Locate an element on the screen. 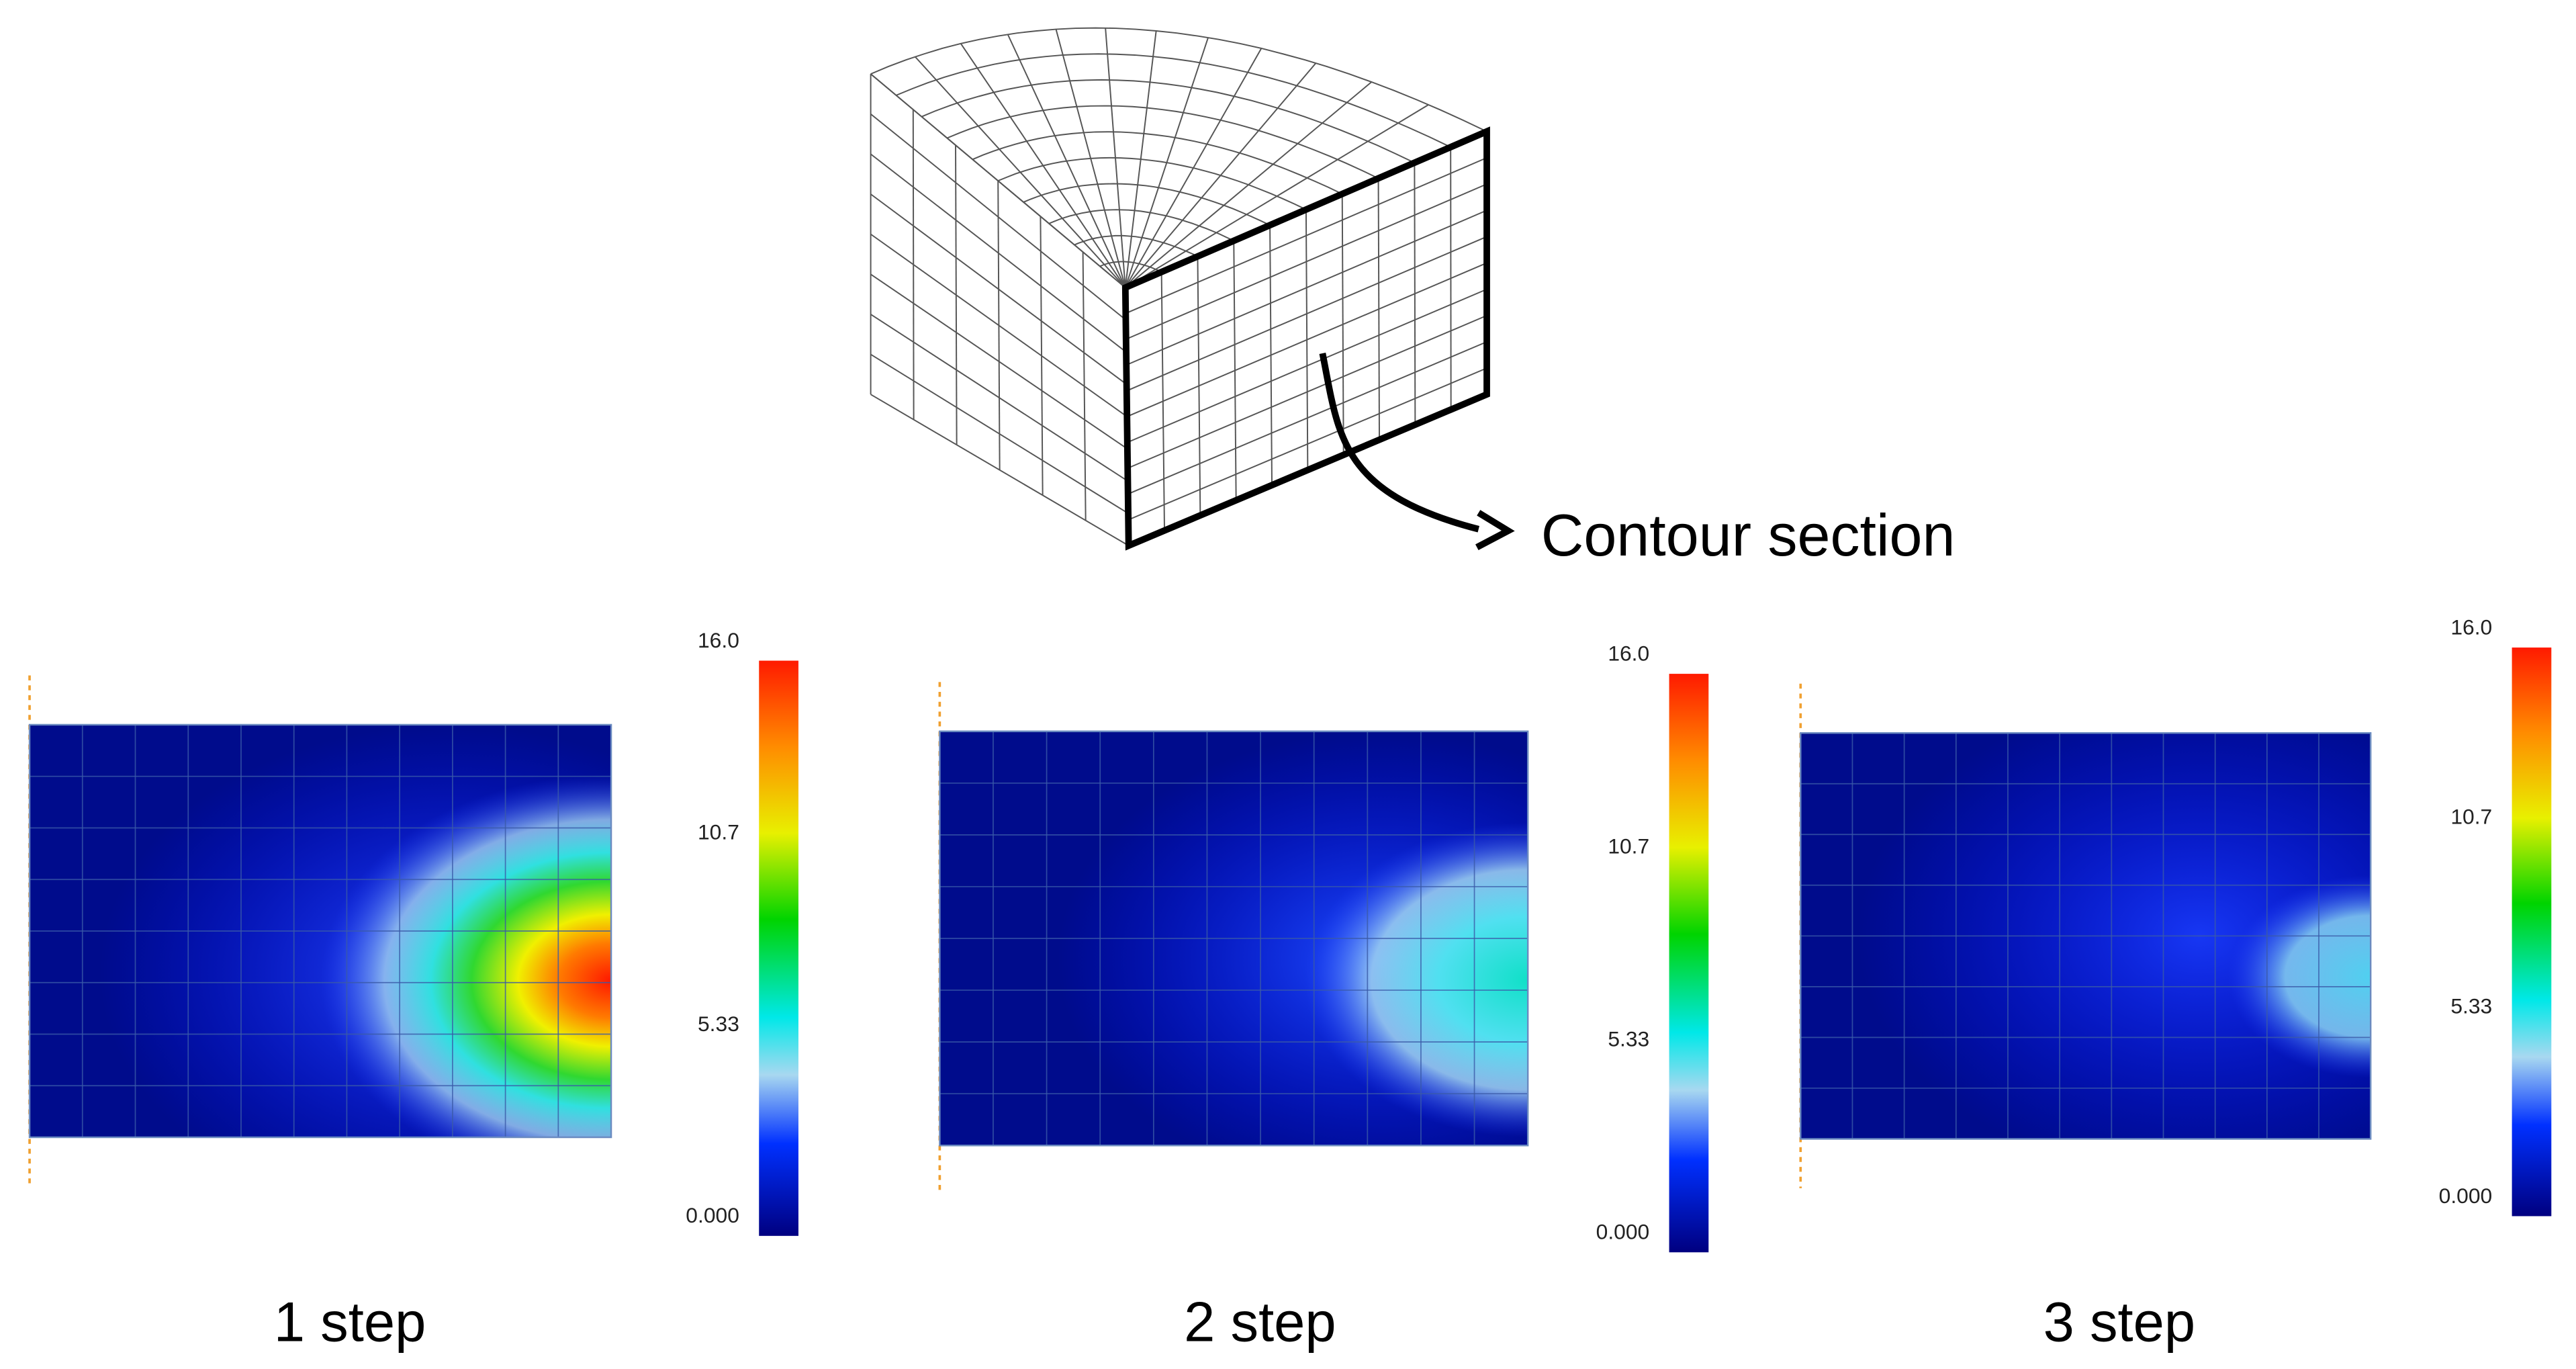 This screenshot has width=2576, height=1369. contour-section-outline is located at coordinates (1305, 338).